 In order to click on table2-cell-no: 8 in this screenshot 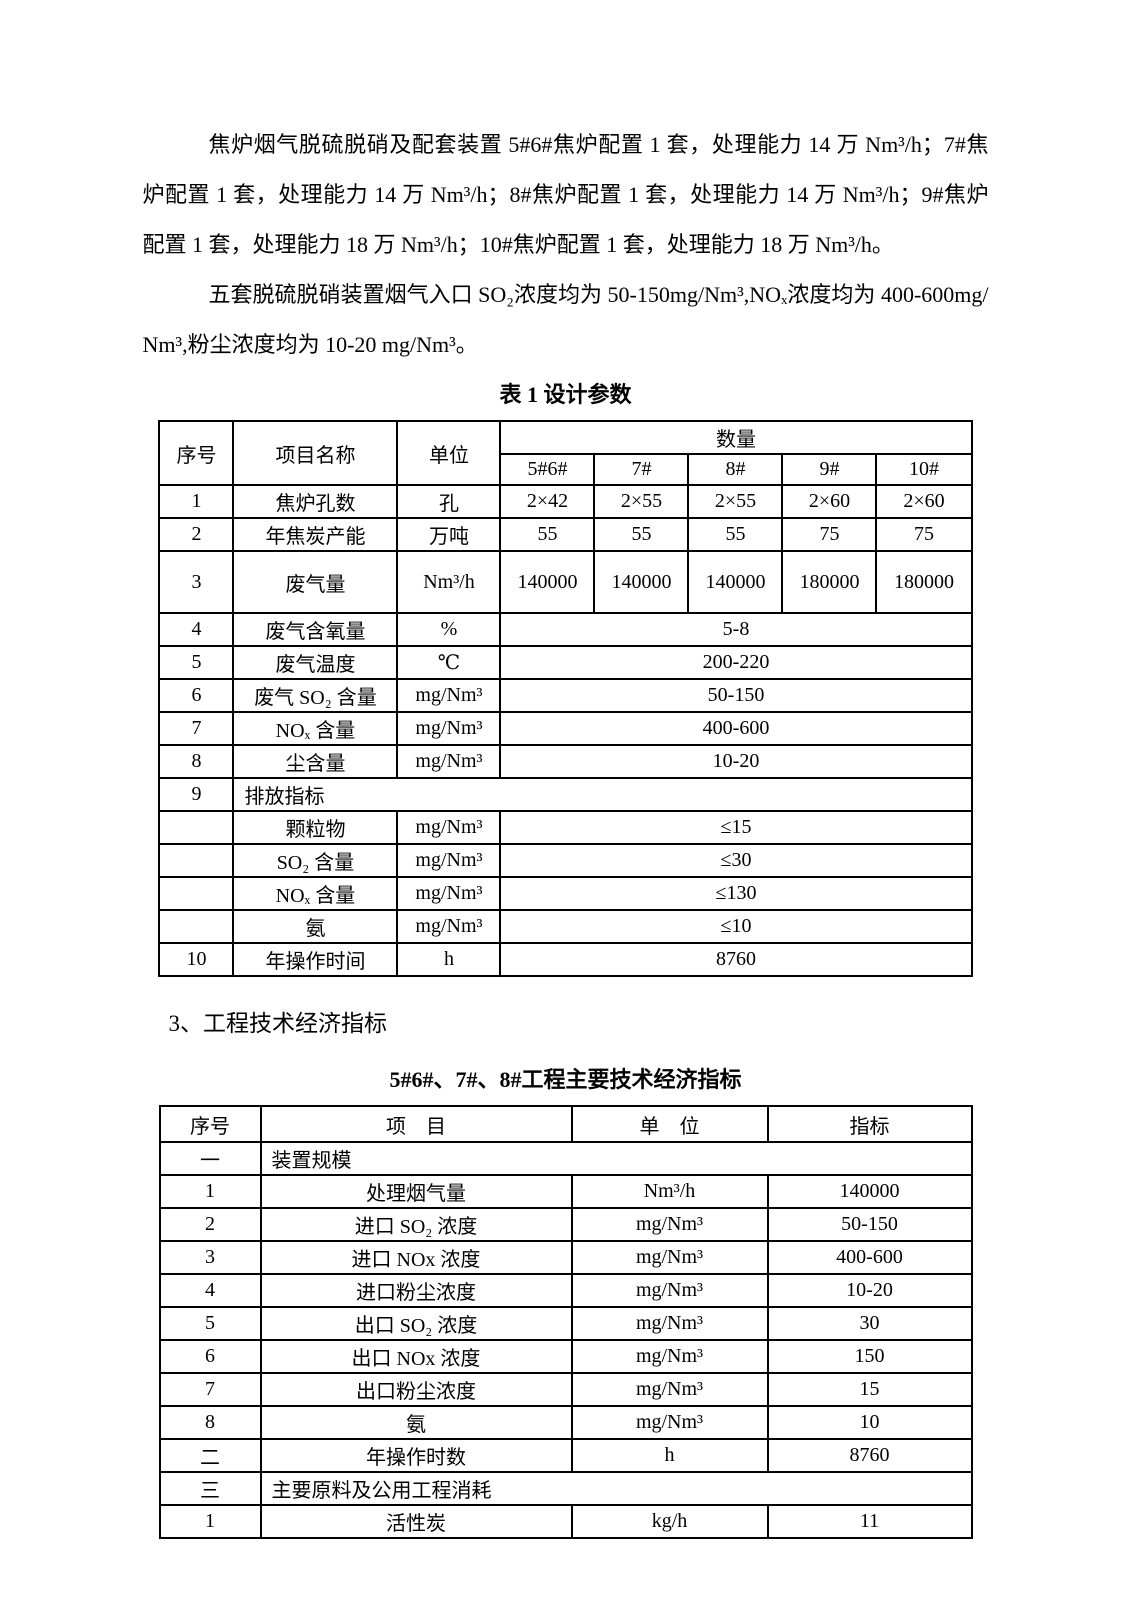, I will do `click(210, 1422)`.